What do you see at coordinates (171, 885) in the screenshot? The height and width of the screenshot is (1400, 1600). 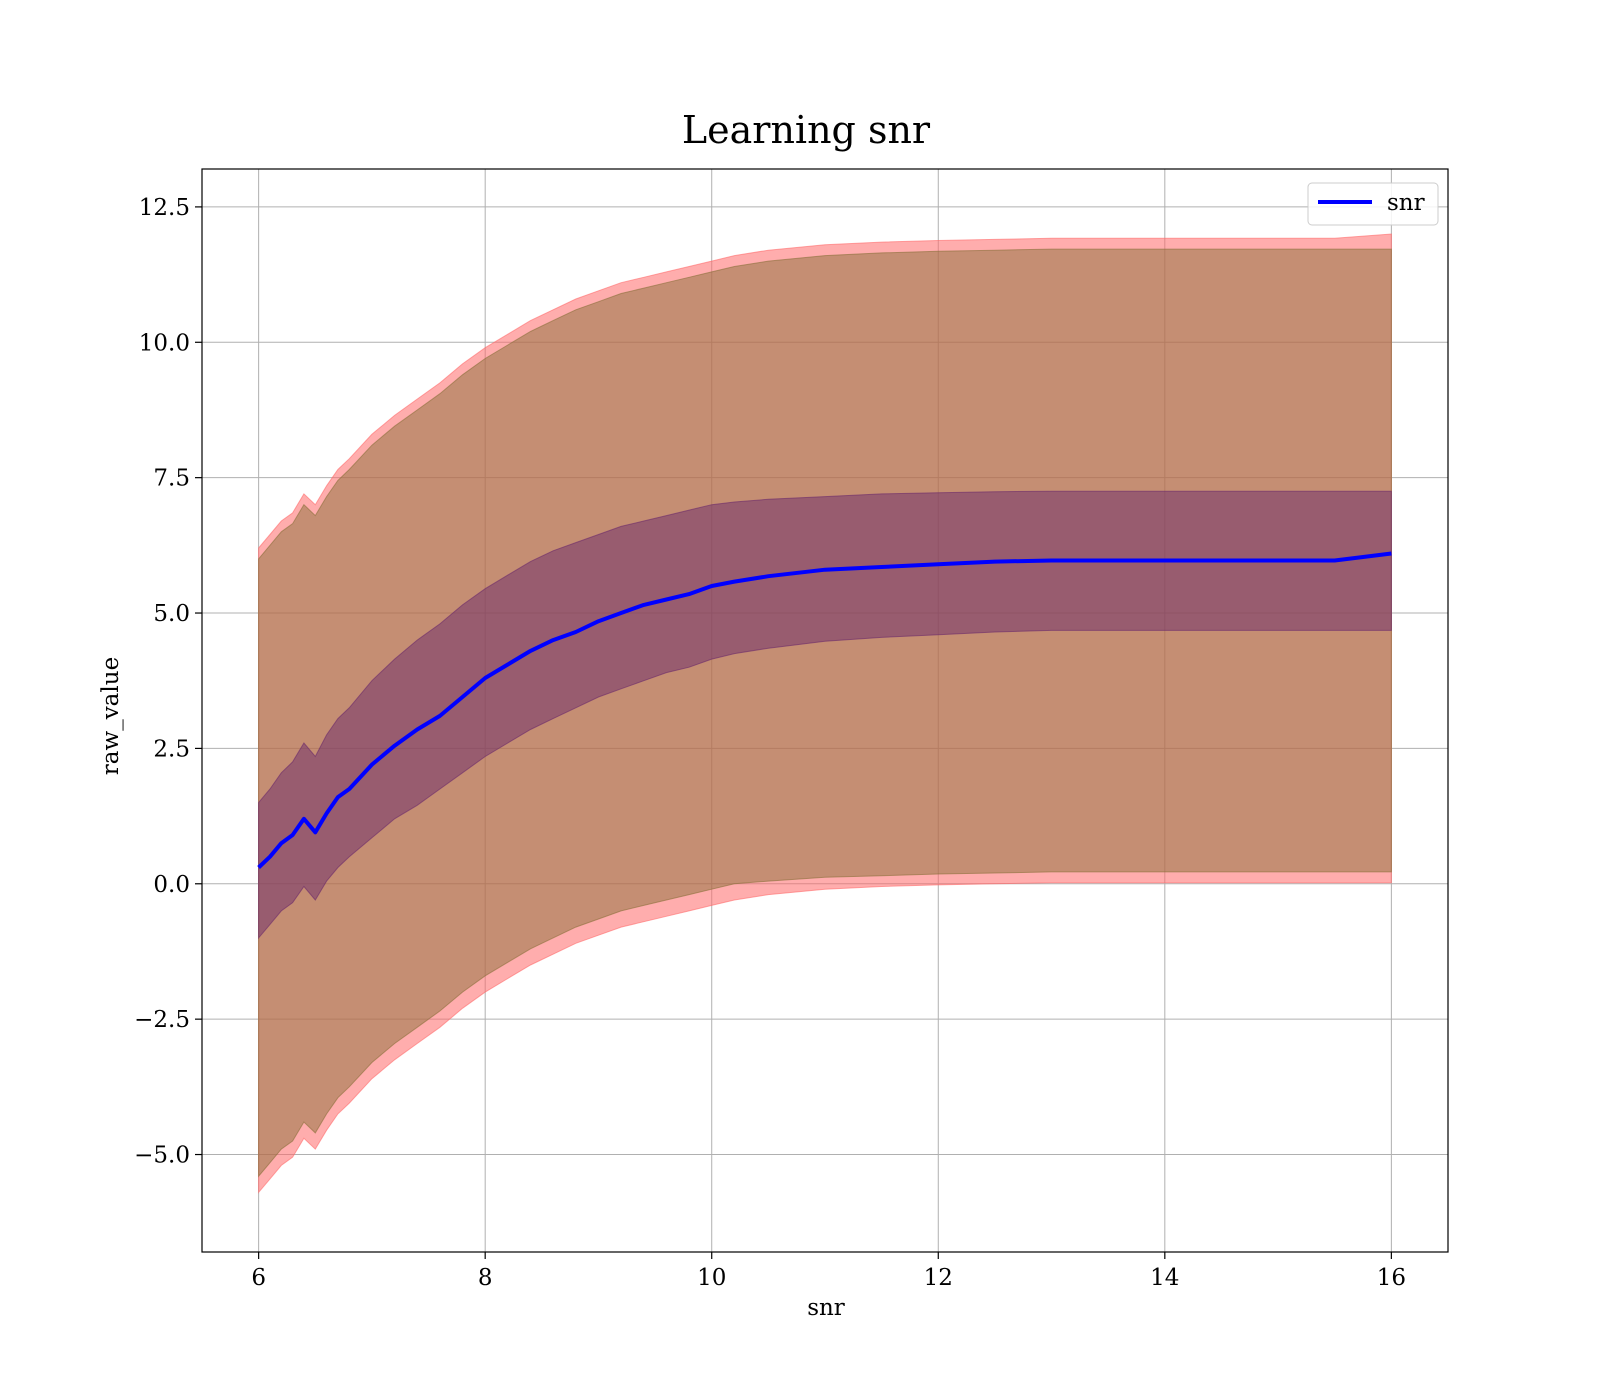 I see `y-tick-label: 0.0` at bounding box center [171, 885].